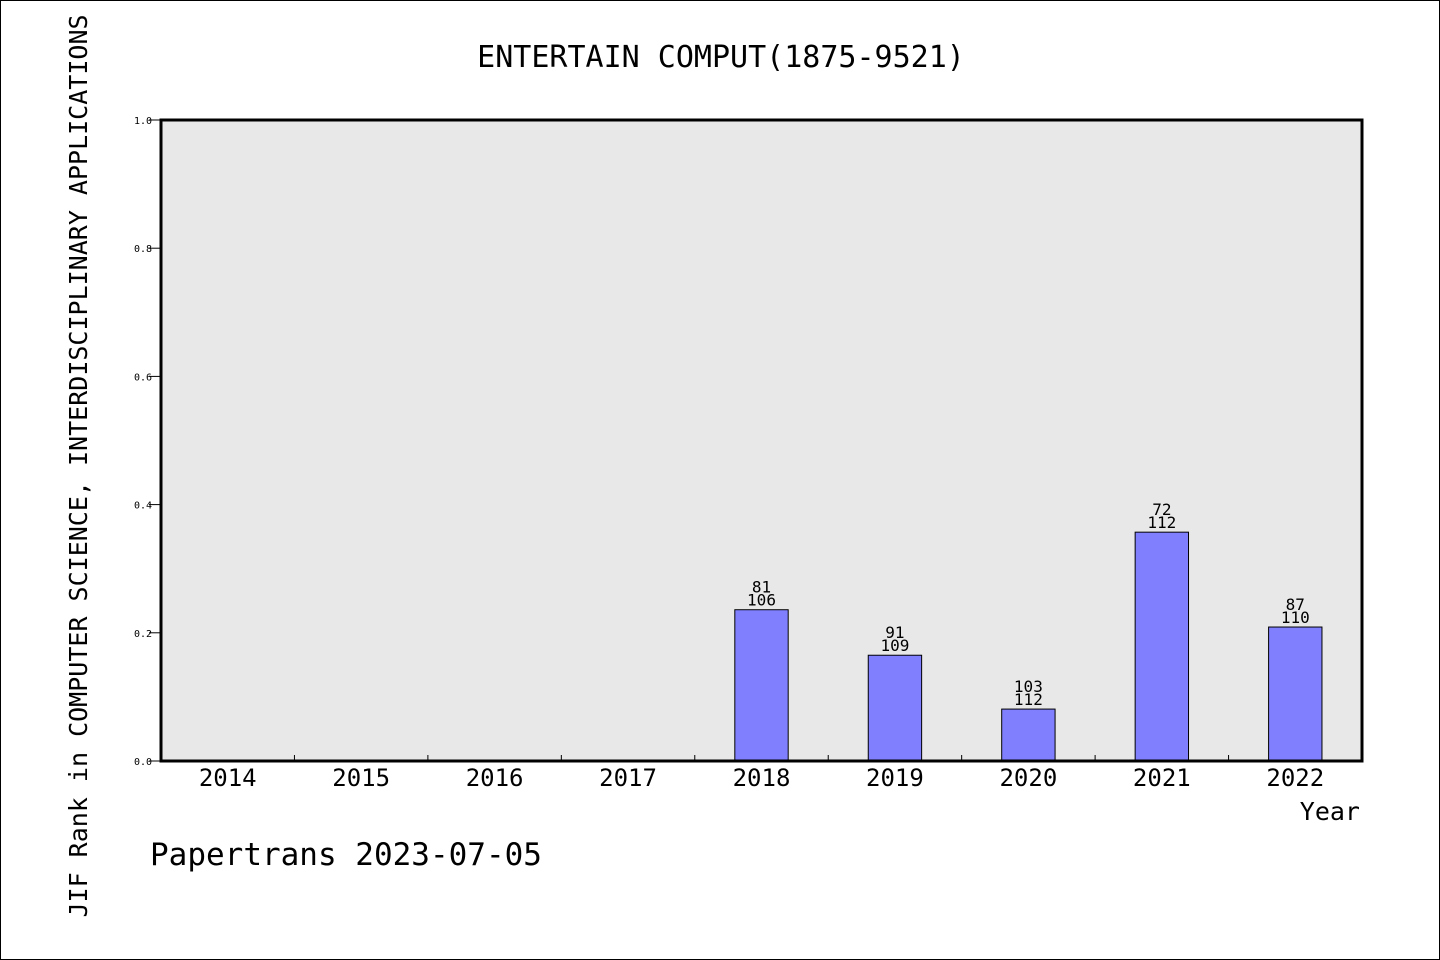  What do you see at coordinates (143, 506) in the screenshot?
I see `y-tick-label: 0.4` at bounding box center [143, 506].